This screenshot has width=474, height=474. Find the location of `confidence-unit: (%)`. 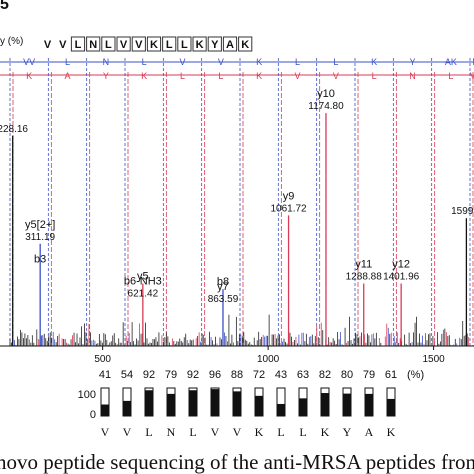

confidence-unit: (%) is located at coordinates (415, 375).